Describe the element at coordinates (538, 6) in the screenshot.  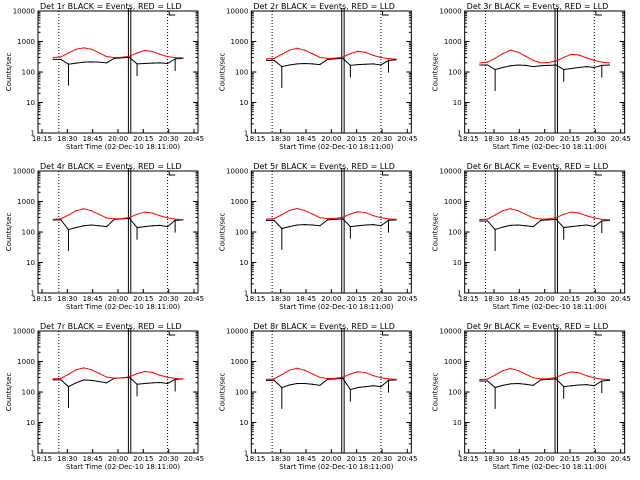
I see `panel-title: Det 3r BLACK = Events, RED = LLD` at that location.